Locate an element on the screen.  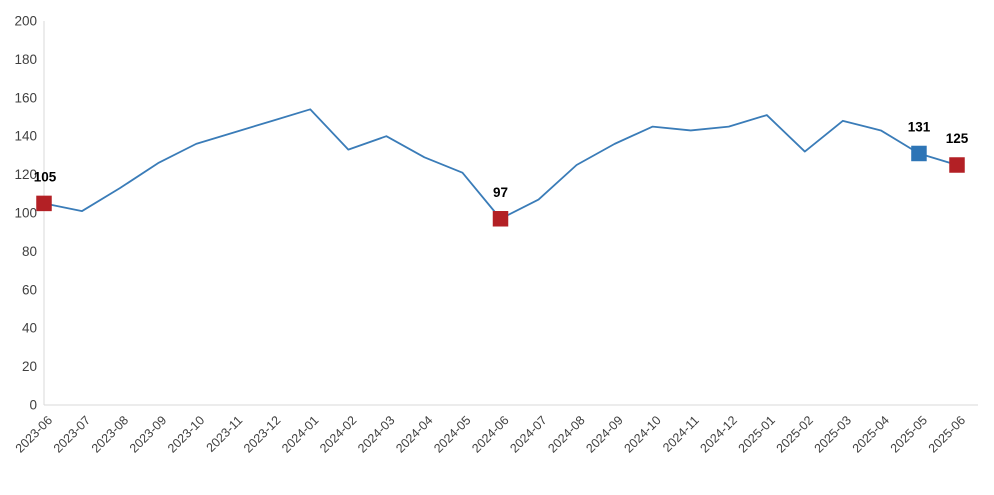
x-axis-tick-label: 2024-08 is located at coordinates (566, 434).